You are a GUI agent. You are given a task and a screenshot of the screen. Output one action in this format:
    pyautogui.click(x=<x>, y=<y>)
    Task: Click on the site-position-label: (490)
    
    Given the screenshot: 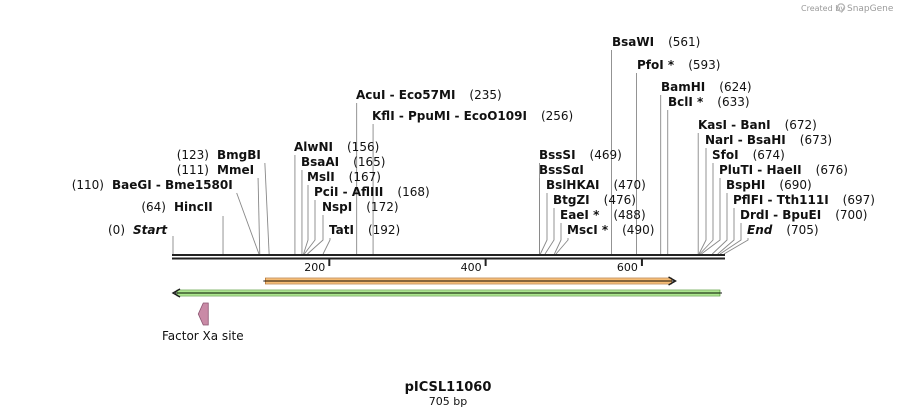 What is the action you would take?
    pyautogui.click(x=638, y=230)
    